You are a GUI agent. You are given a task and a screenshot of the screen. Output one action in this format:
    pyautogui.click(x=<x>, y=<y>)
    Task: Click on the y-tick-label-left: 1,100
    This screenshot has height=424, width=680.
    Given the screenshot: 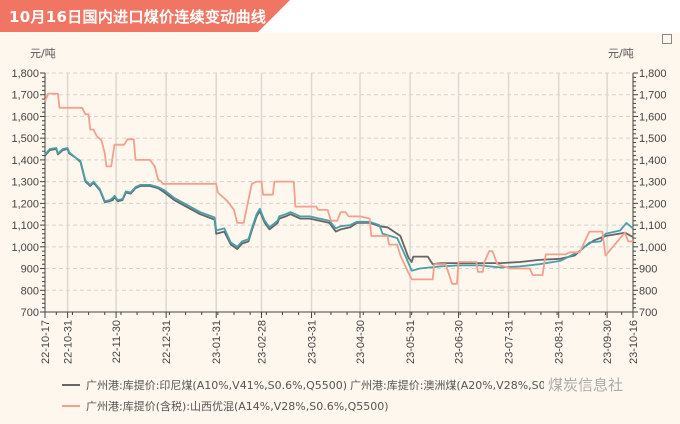 What is the action you would take?
    pyautogui.click(x=25, y=226)
    